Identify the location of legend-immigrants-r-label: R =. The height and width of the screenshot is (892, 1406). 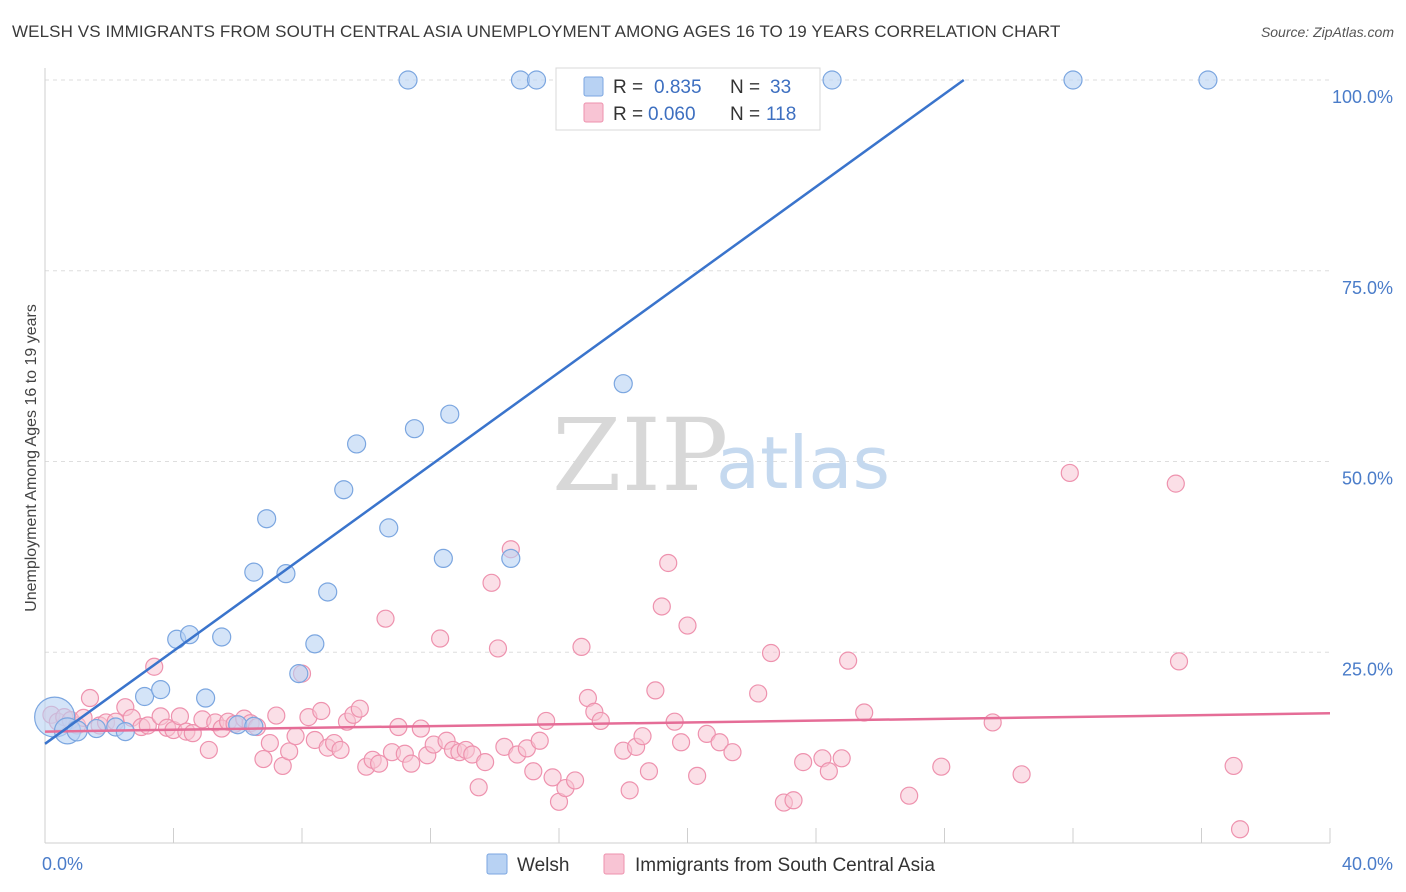
(628, 114).